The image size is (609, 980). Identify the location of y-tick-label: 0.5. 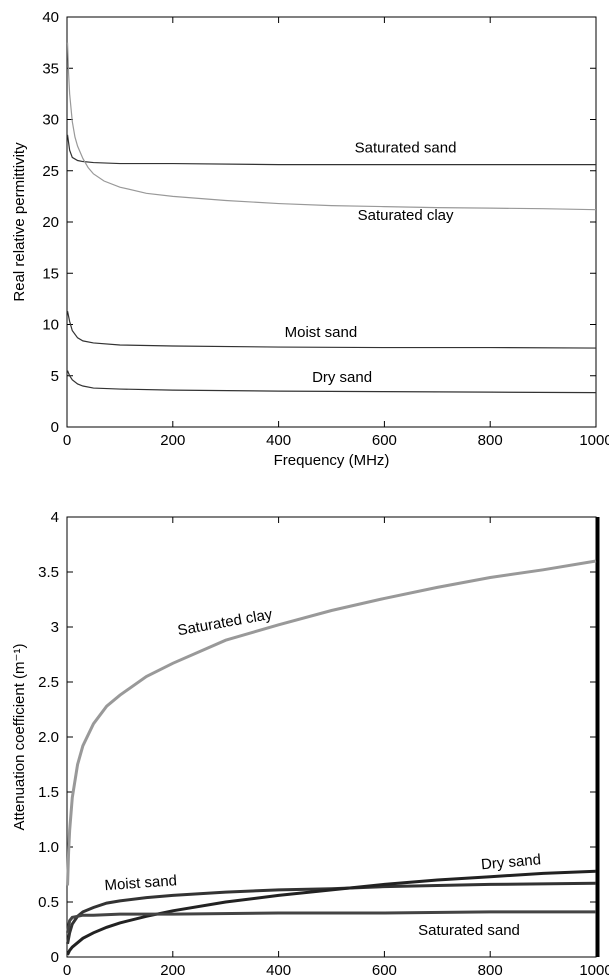
(48, 902).